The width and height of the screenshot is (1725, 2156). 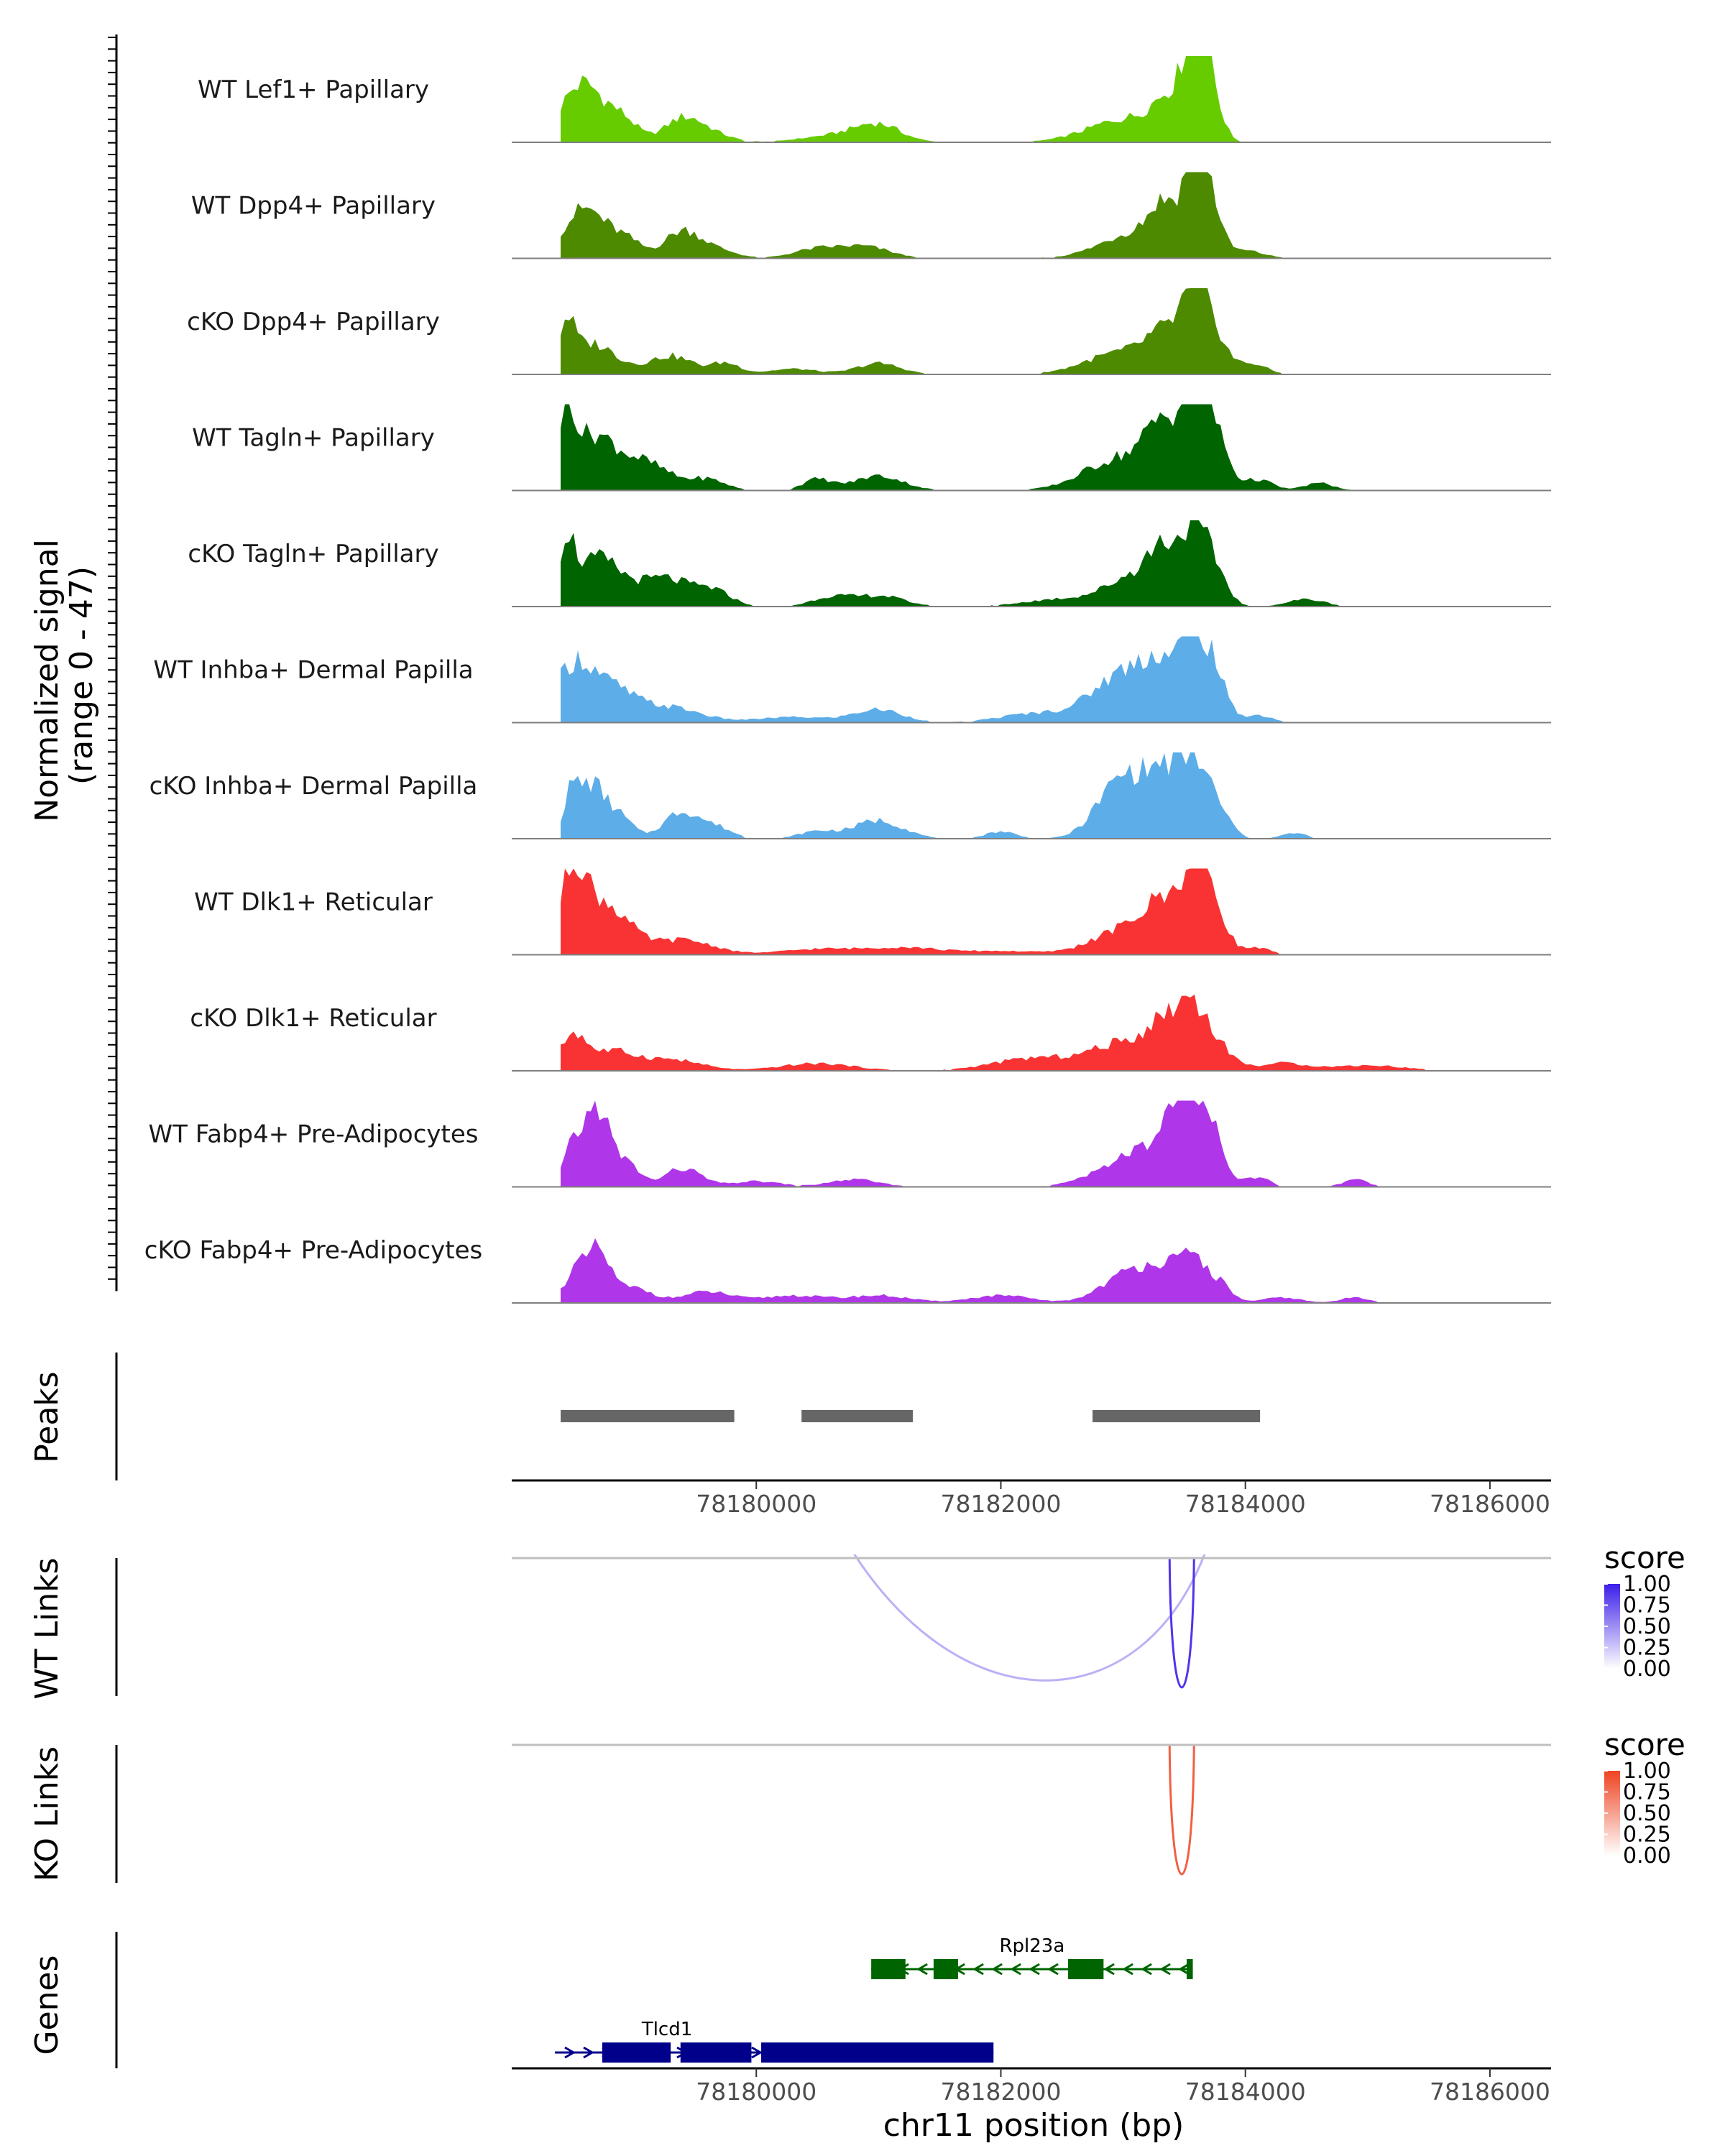 I want to click on x-axis-top: 78180000 78182000 78184000 78186000, so click(x=1031, y=1499).